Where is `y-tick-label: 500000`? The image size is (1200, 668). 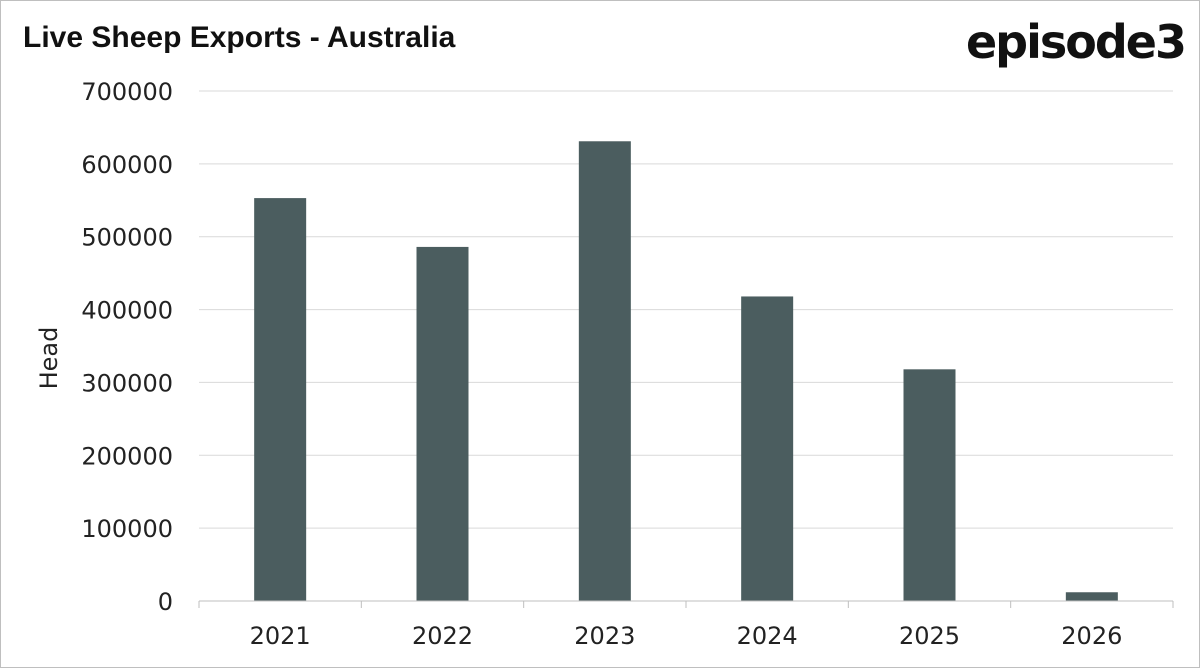 y-tick-label: 500000 is located at coordinates (127, 238).